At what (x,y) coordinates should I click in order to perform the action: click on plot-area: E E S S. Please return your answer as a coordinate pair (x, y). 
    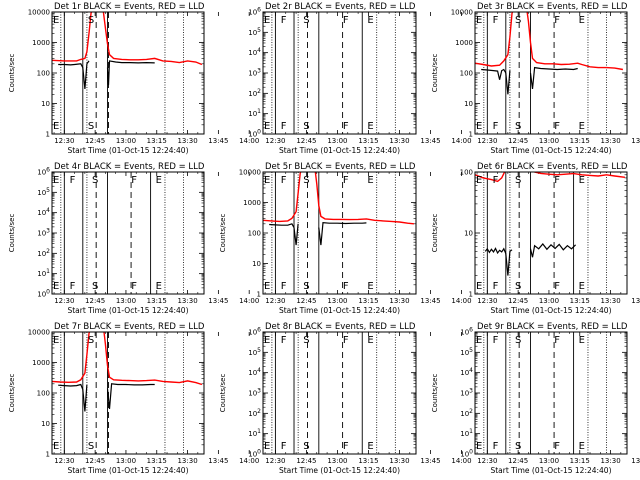
    Looking at the image, I should click on (127, 73).